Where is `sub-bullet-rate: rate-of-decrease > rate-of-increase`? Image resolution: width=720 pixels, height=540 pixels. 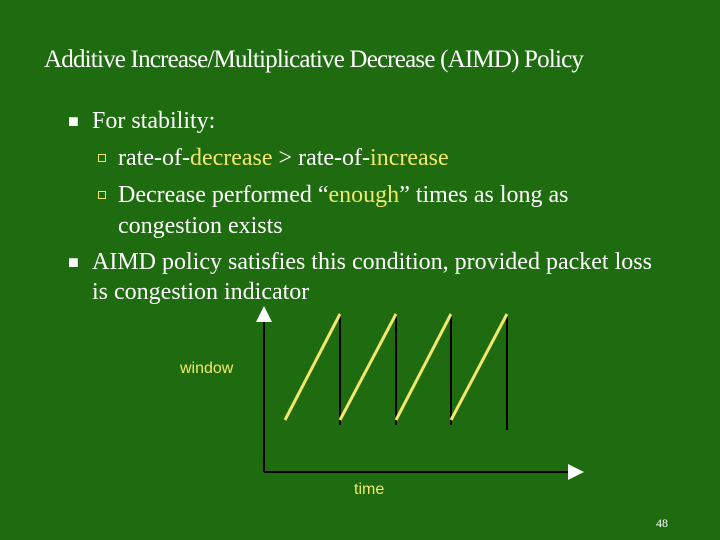 sub-bullet-rate: rate-of-decrease > rate-of-increase is located at coordinates (273, 158).